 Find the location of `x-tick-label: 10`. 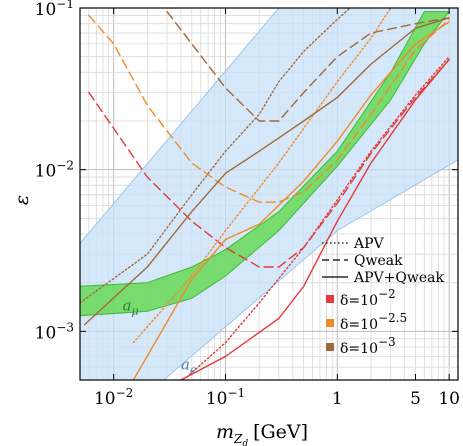

x-tick-label: 10 is located at coordinates (449, 399).